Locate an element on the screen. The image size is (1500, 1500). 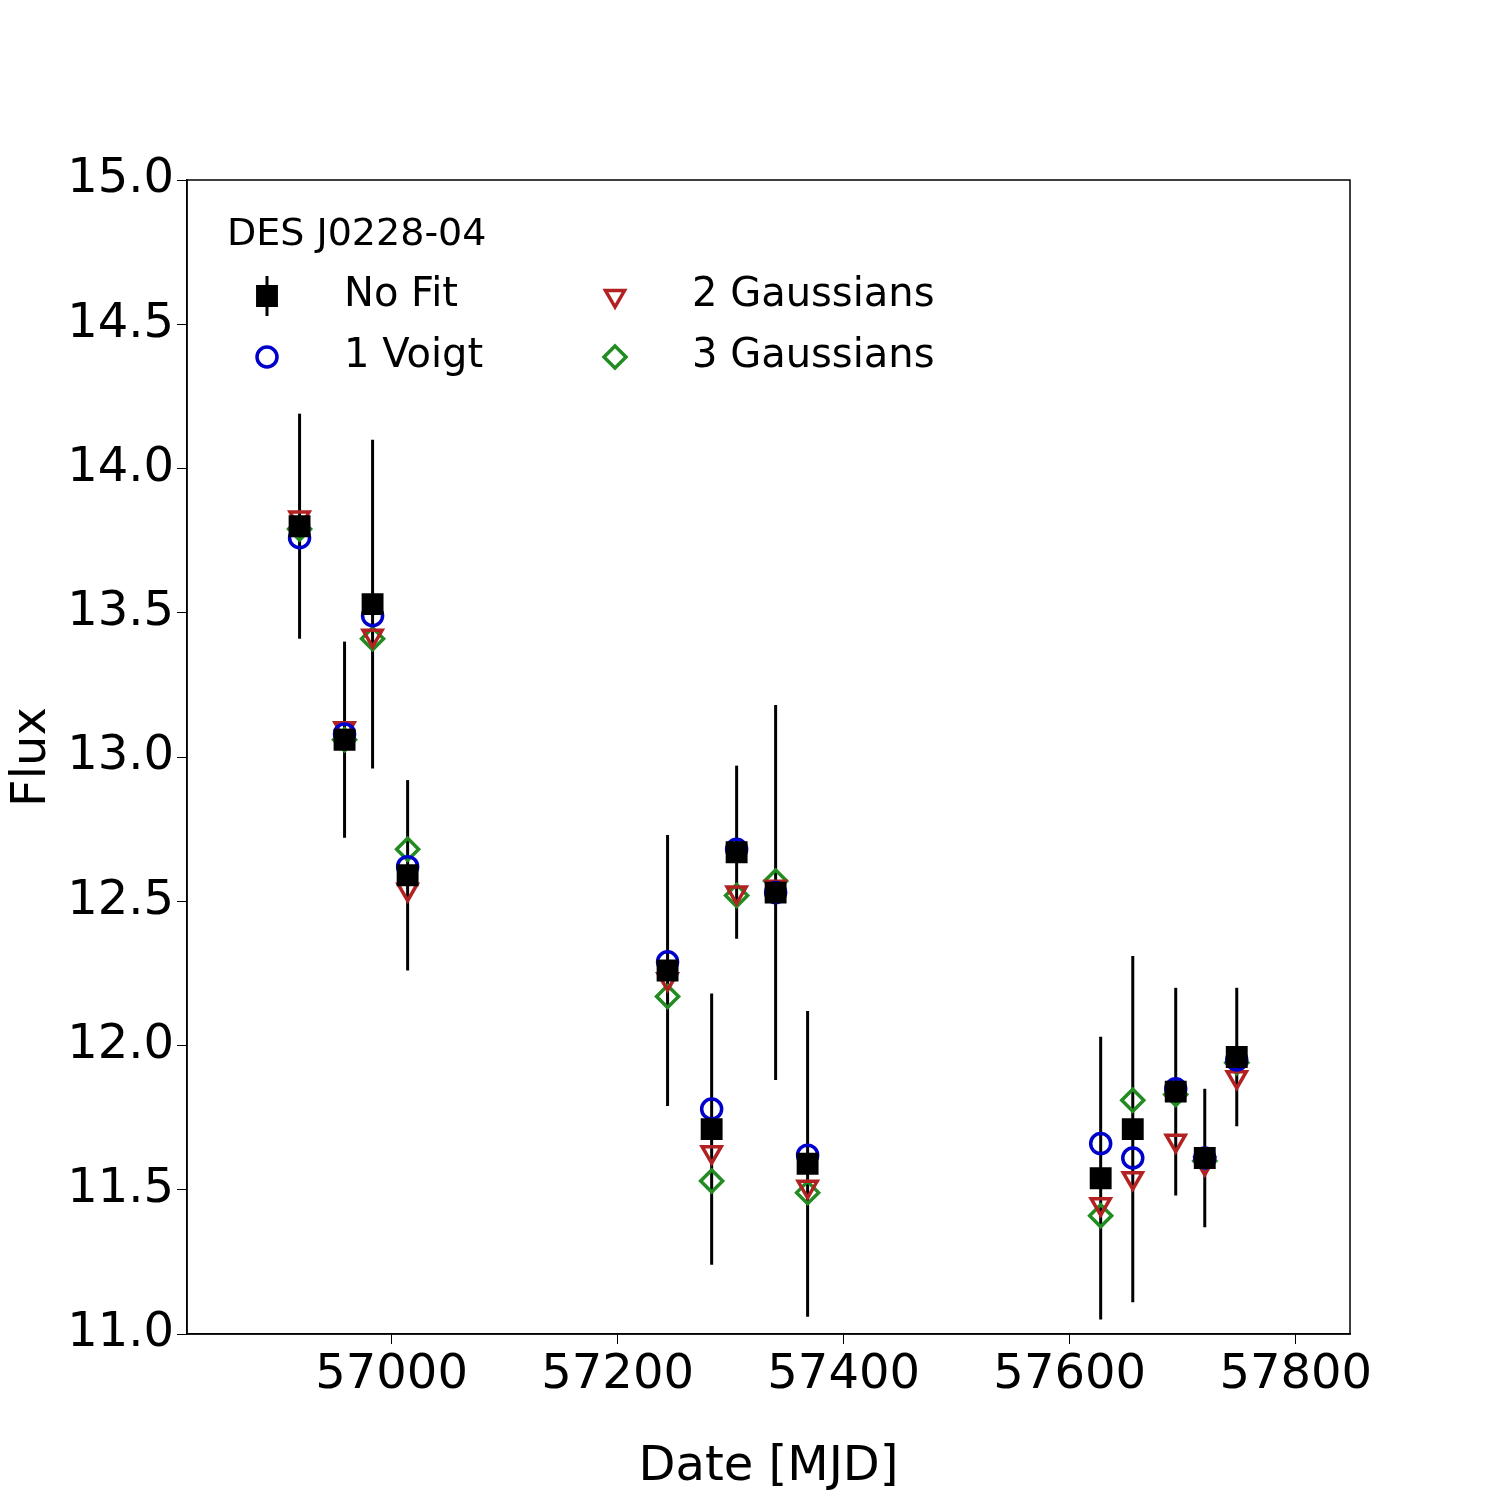
legend-label: 3 Gaussians is located at coordinates (813, 353).